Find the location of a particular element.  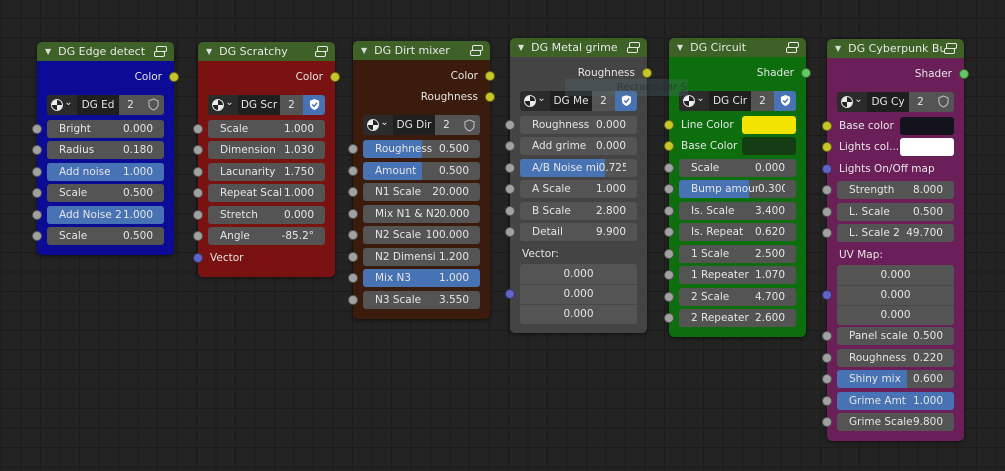

float-field-add-grime: Add grime 0.000 is located at coordinates (578, 146).